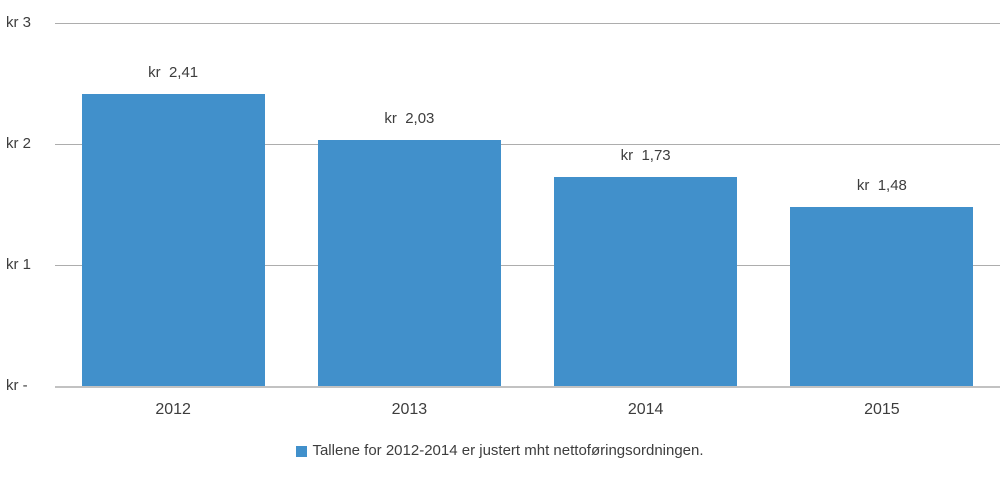  I want to click on bar-2014, so click(646, 281).